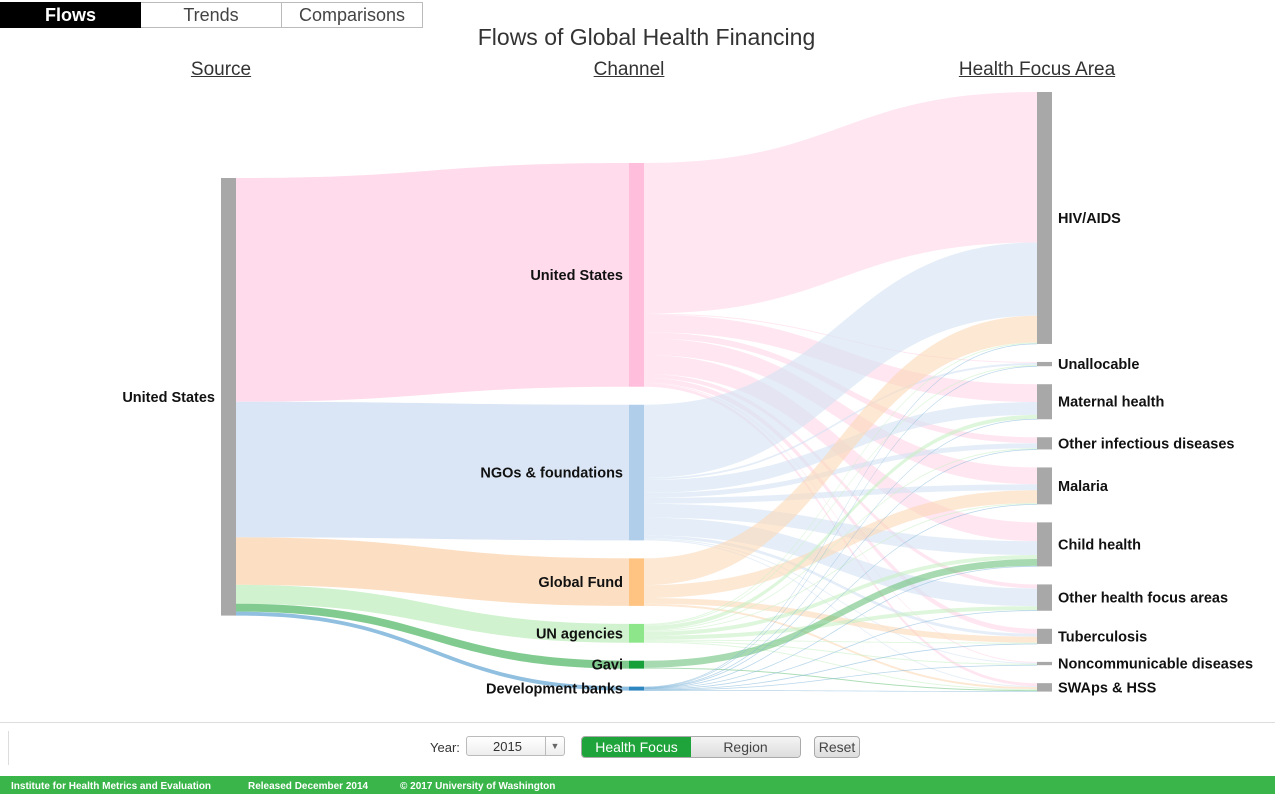 The width and height of the screenshot is (1275, 798). I want to click on year-label: Year:, so click(445, 747).